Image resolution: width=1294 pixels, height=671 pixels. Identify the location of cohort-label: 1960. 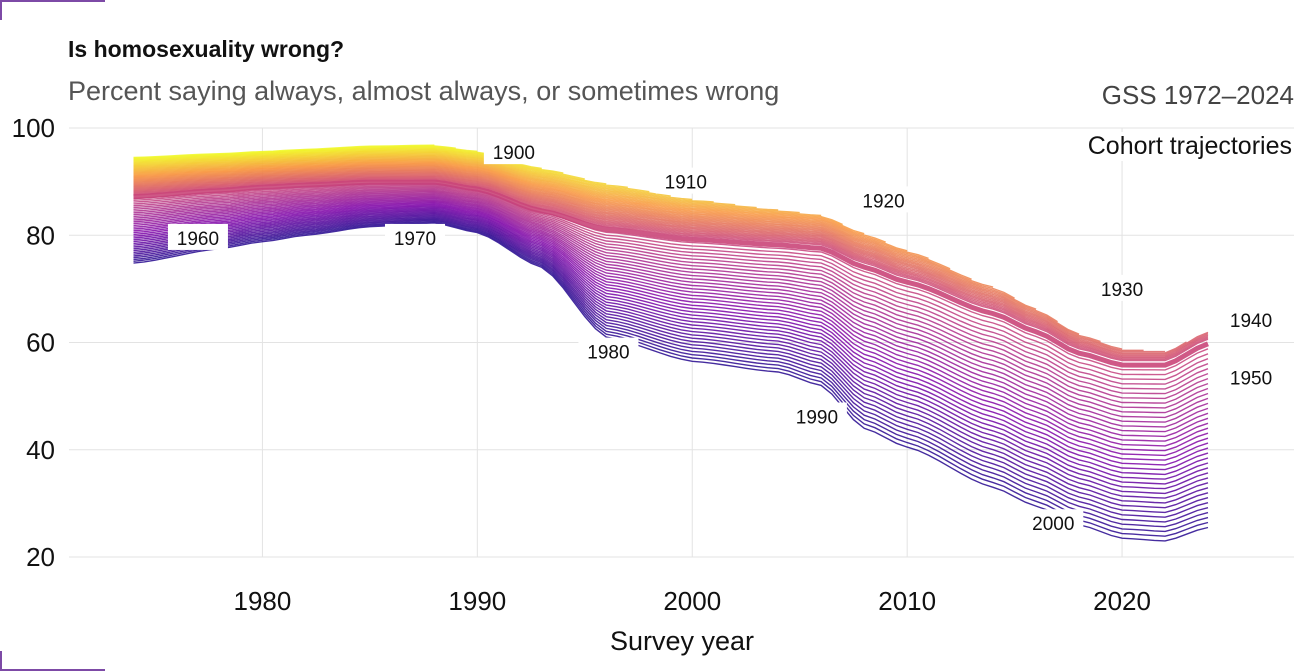
(198, 239).